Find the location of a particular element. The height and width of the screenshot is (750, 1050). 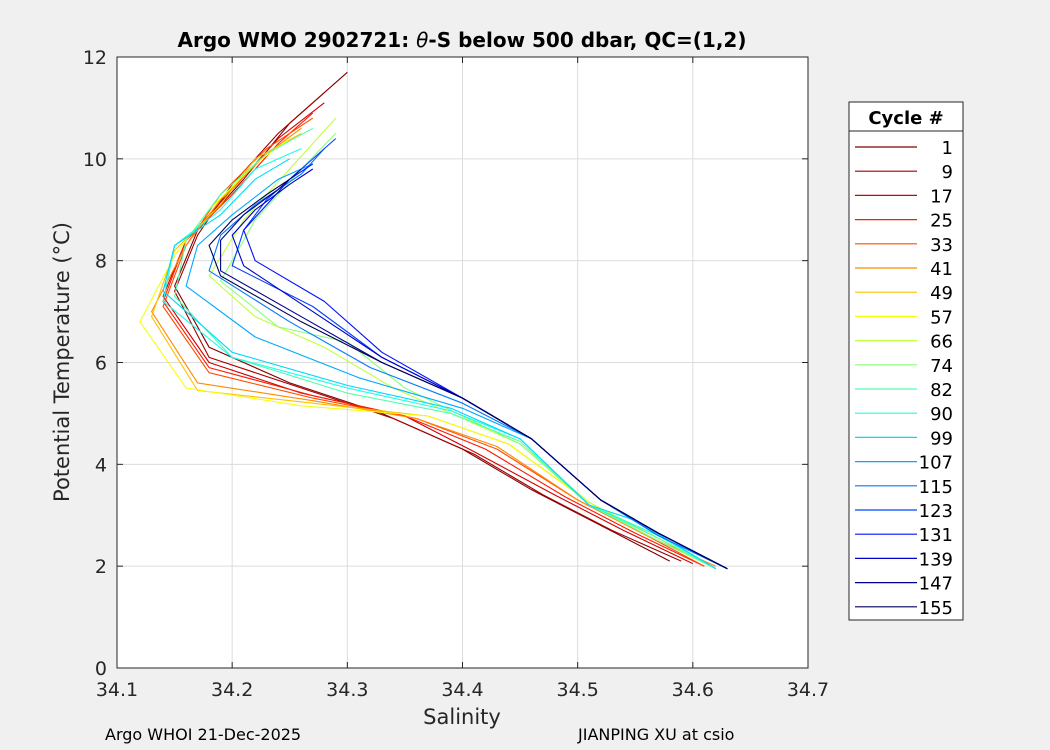

y-tick-label: 6 is located at coordinates (101, 364).